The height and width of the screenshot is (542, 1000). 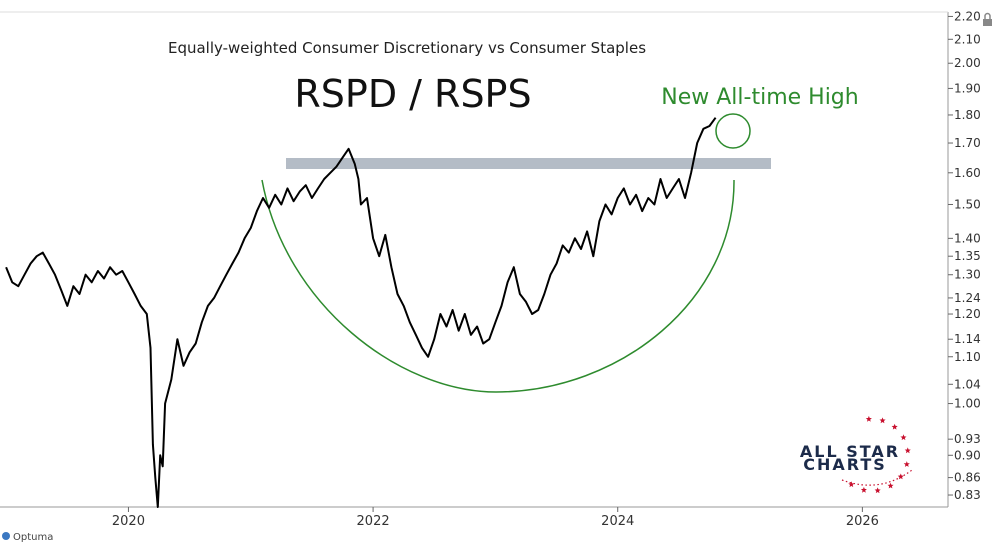 I want to click on y-tick-label: 1.24, so click(x=967, y=298).